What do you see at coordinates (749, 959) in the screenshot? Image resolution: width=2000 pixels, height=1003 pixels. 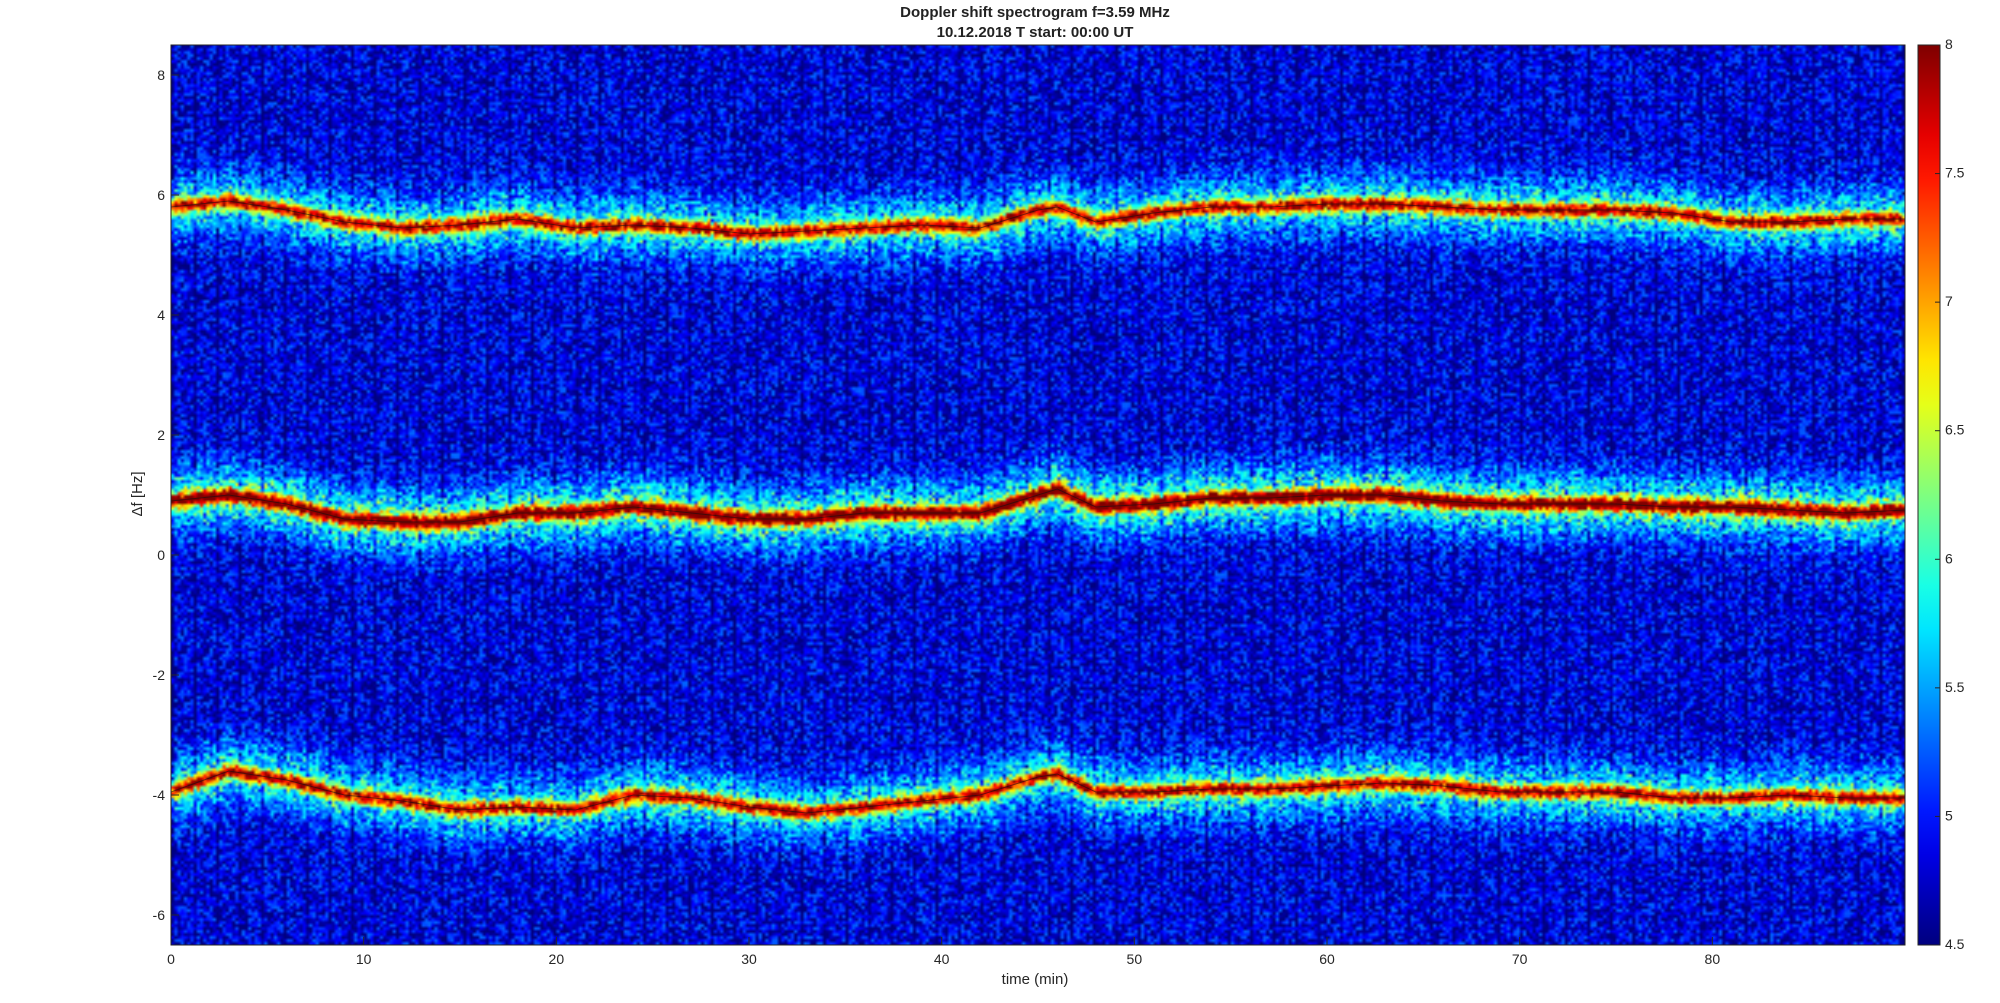 I see `x-tick-label: 30` at bounding box center [749, 959].